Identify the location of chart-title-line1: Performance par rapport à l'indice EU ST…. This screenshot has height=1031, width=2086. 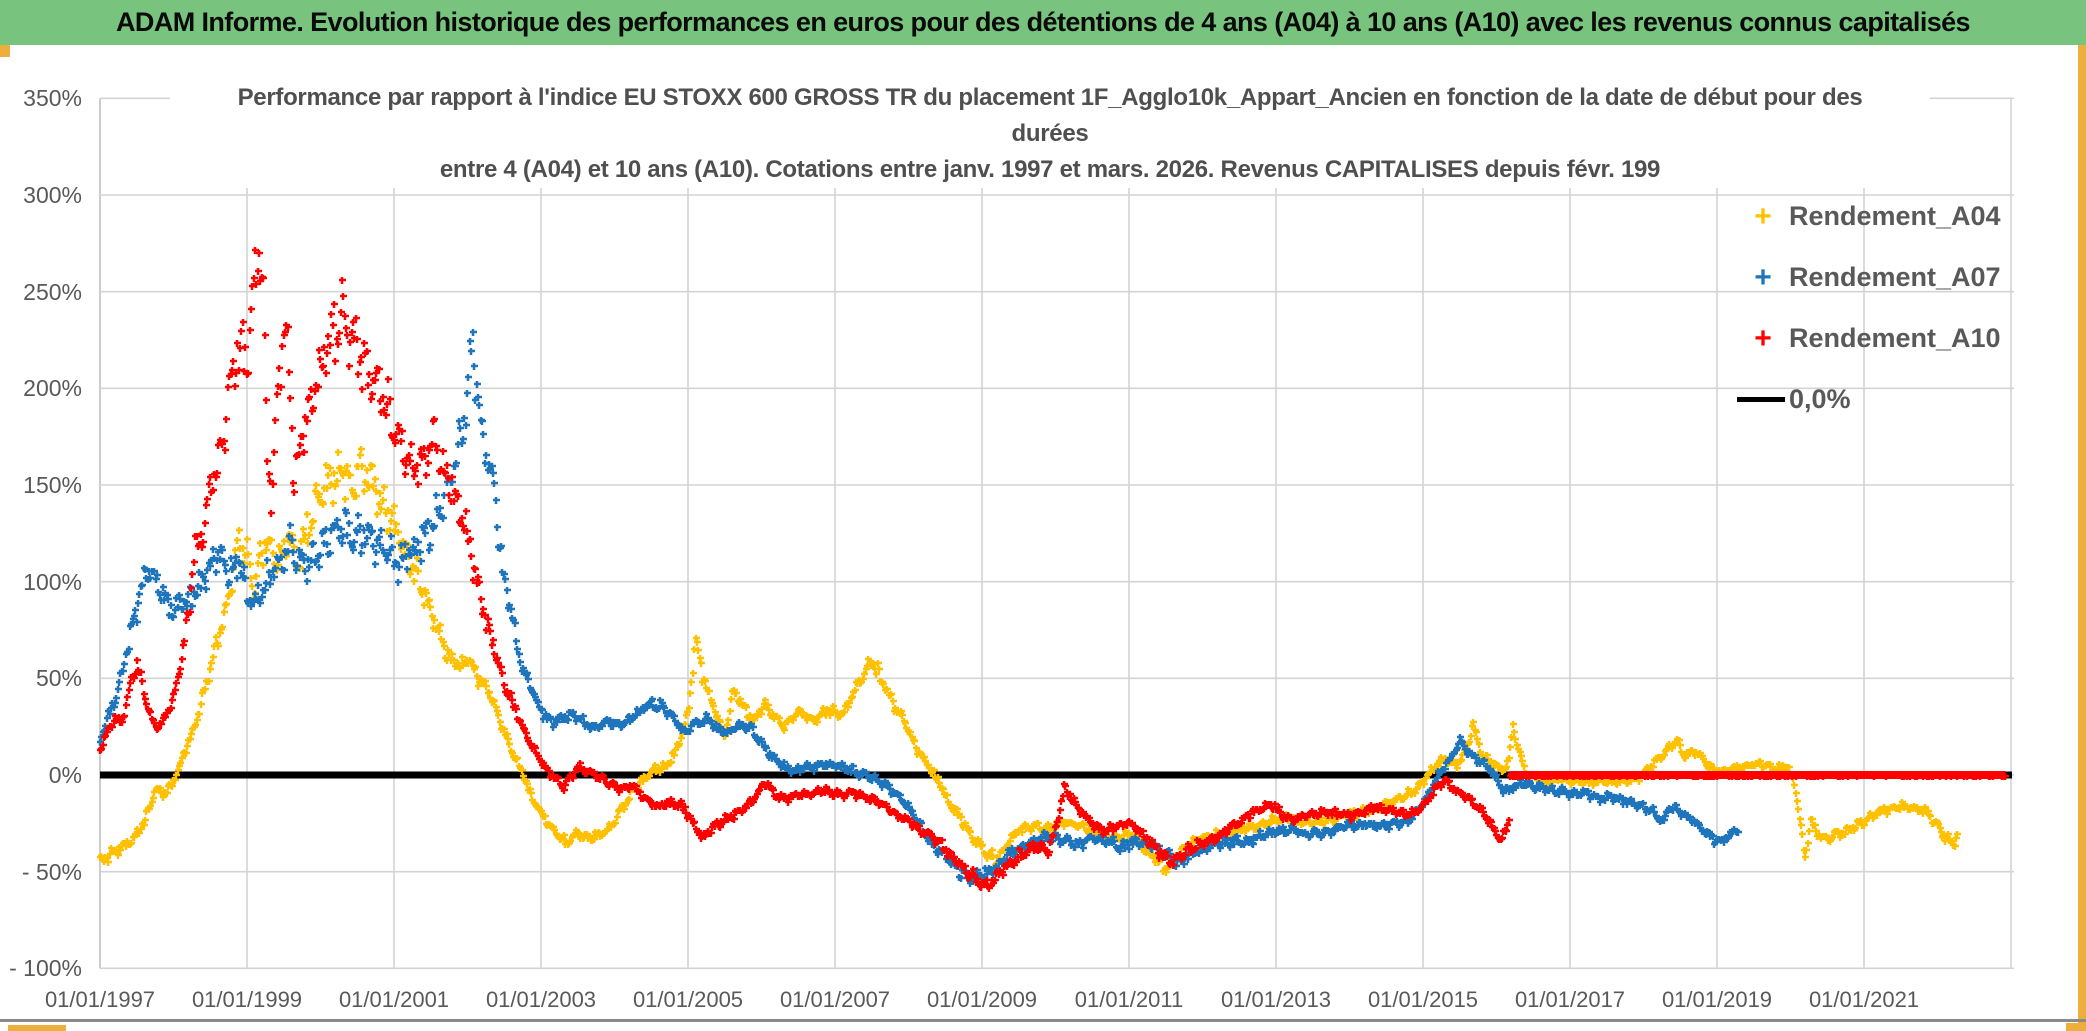
(1050, 97).